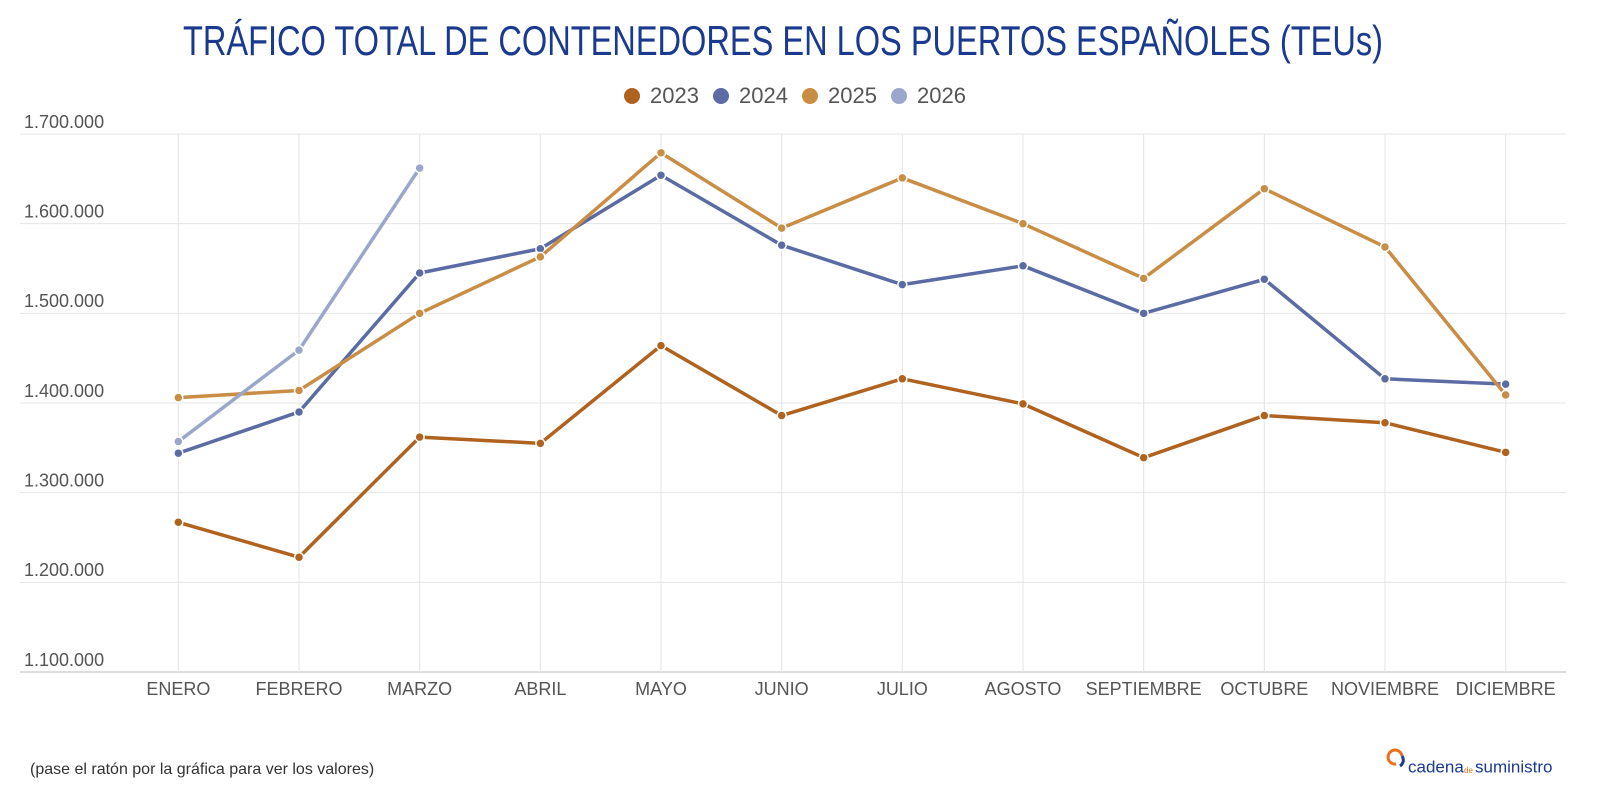 The width and height of the screenshot is (1600, 800). Describe the element at coordinates (1506, 689) in the screenshot. I see `x-tick-label: DICIEMBRE` at that location.